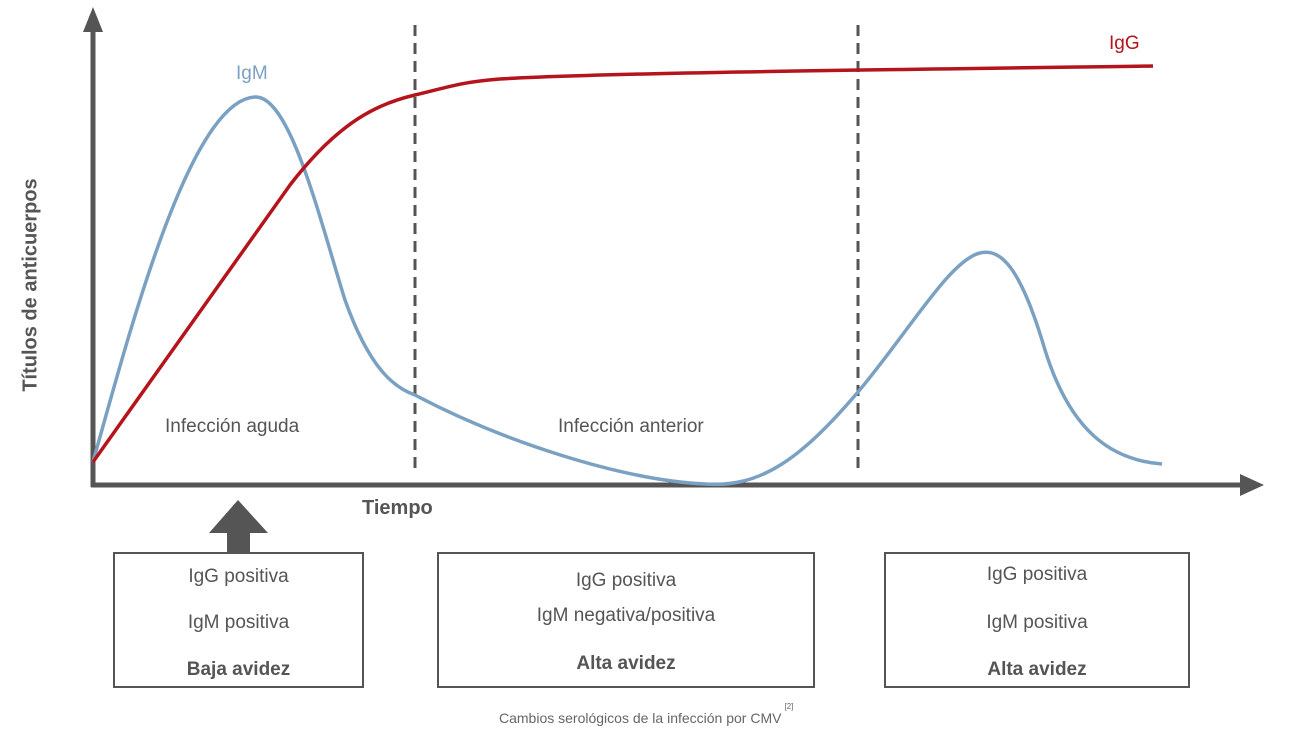 This screenshot has width=1290, height=733. I want to click on current-time-arrow-icon, so click(238, 516).